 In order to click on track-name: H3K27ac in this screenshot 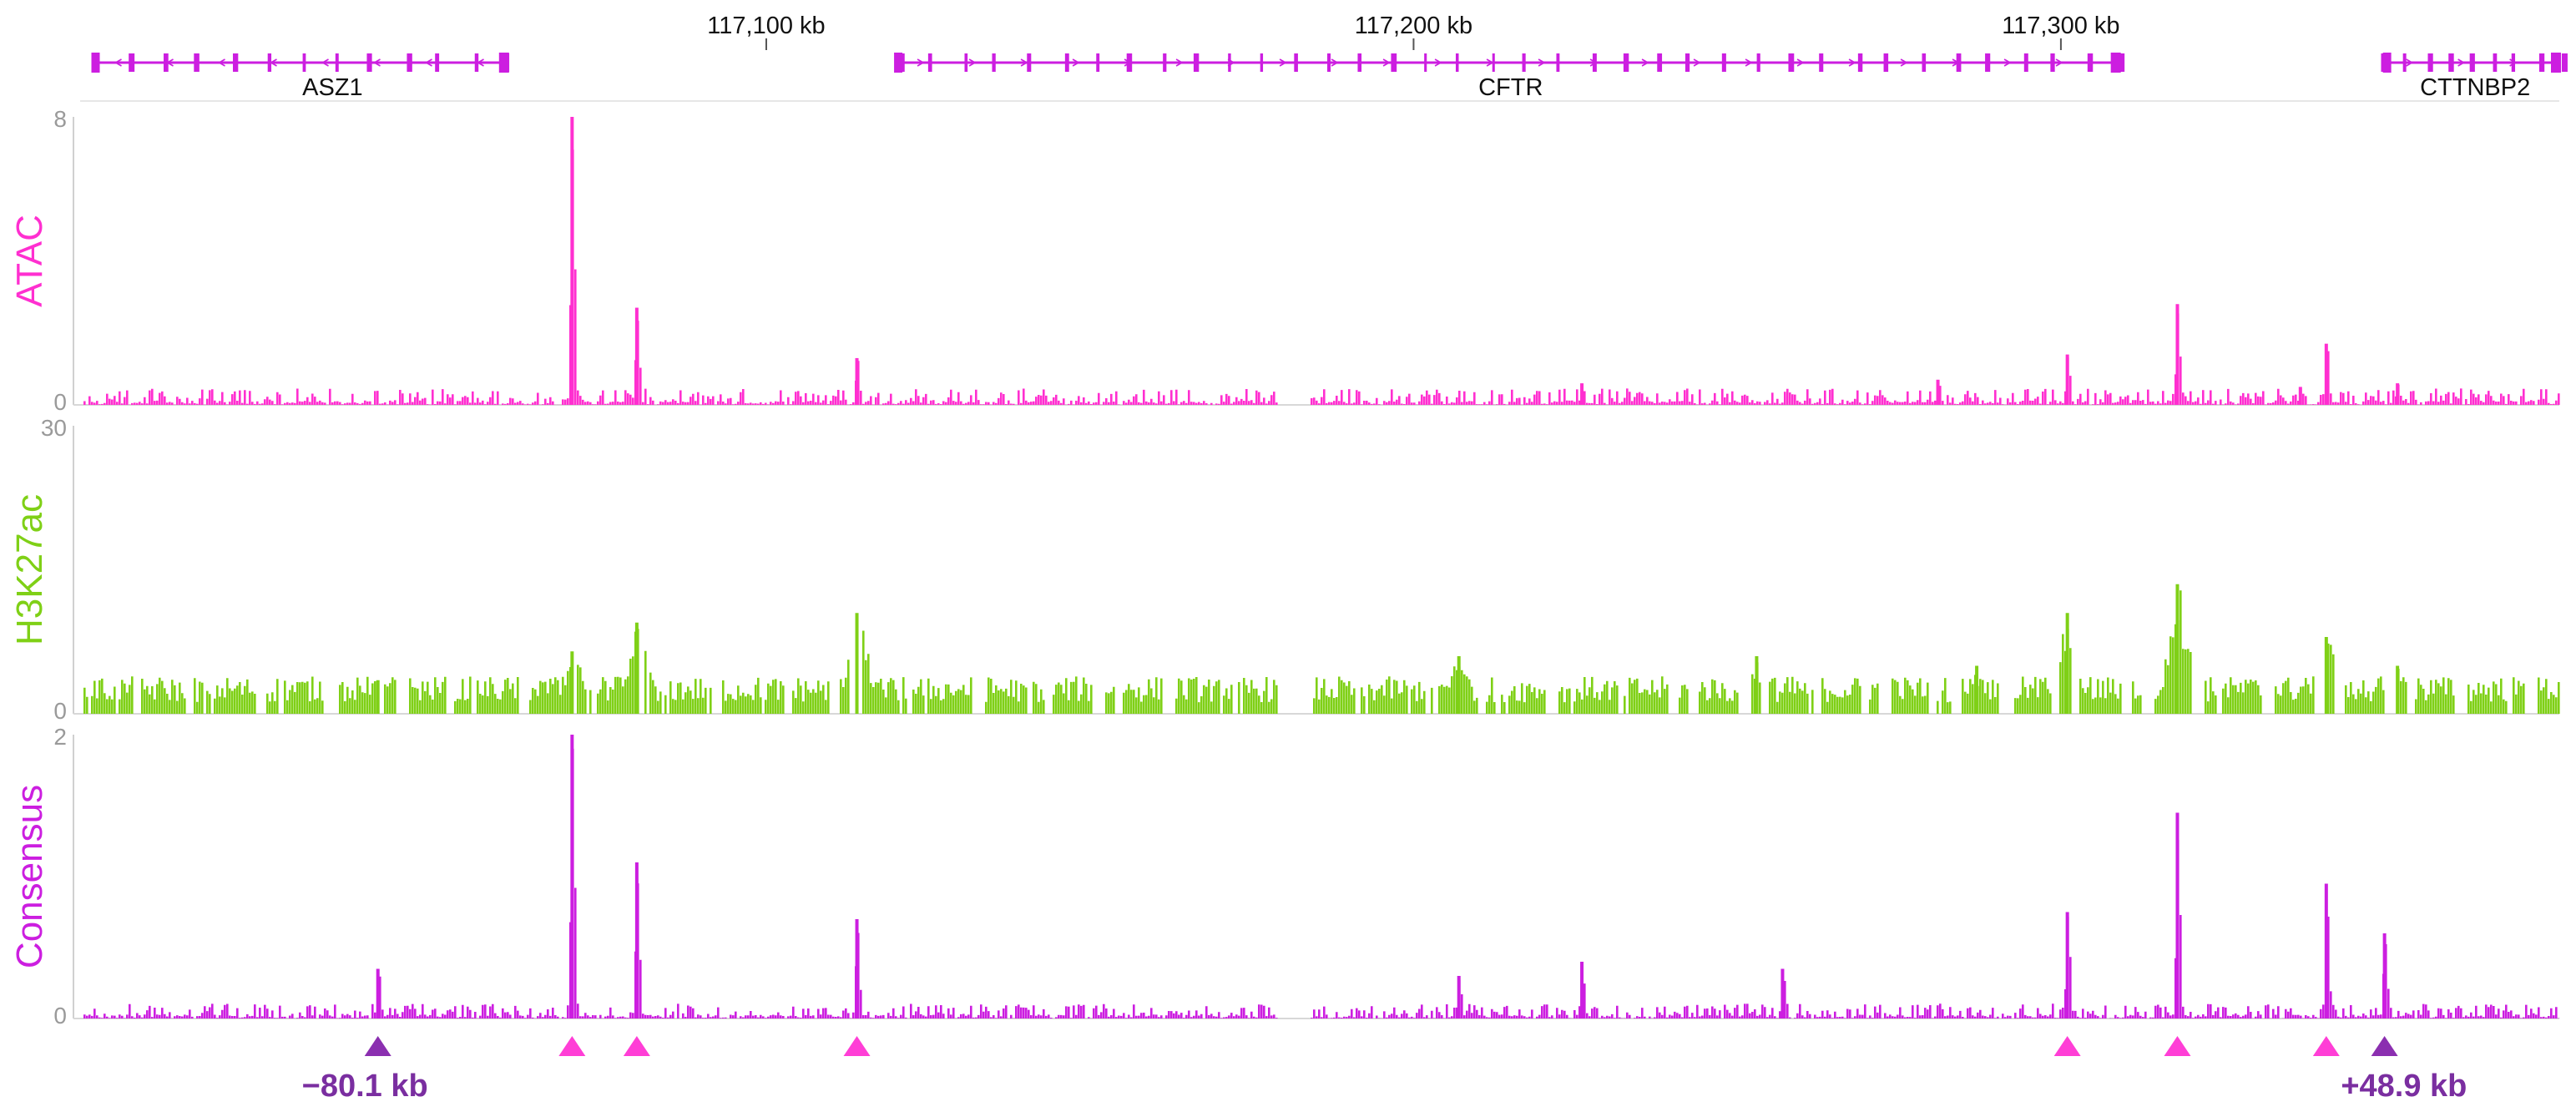, I will do `click(29, 569)`.